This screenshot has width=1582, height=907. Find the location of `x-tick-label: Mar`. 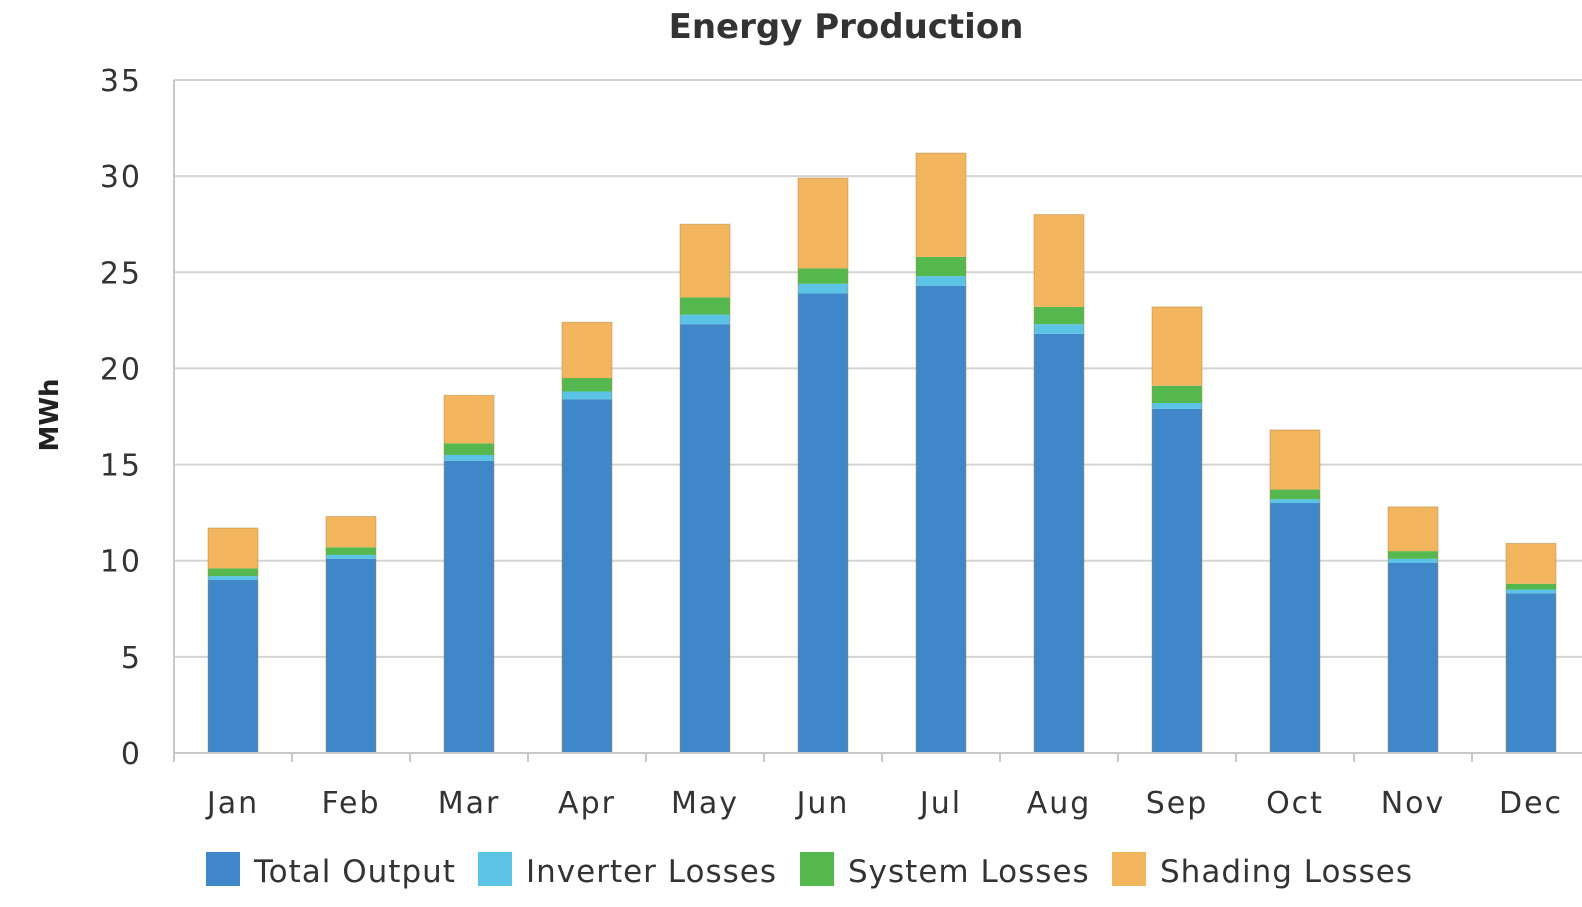

x-tick-label: Mar is located at coordinates (469, 803).